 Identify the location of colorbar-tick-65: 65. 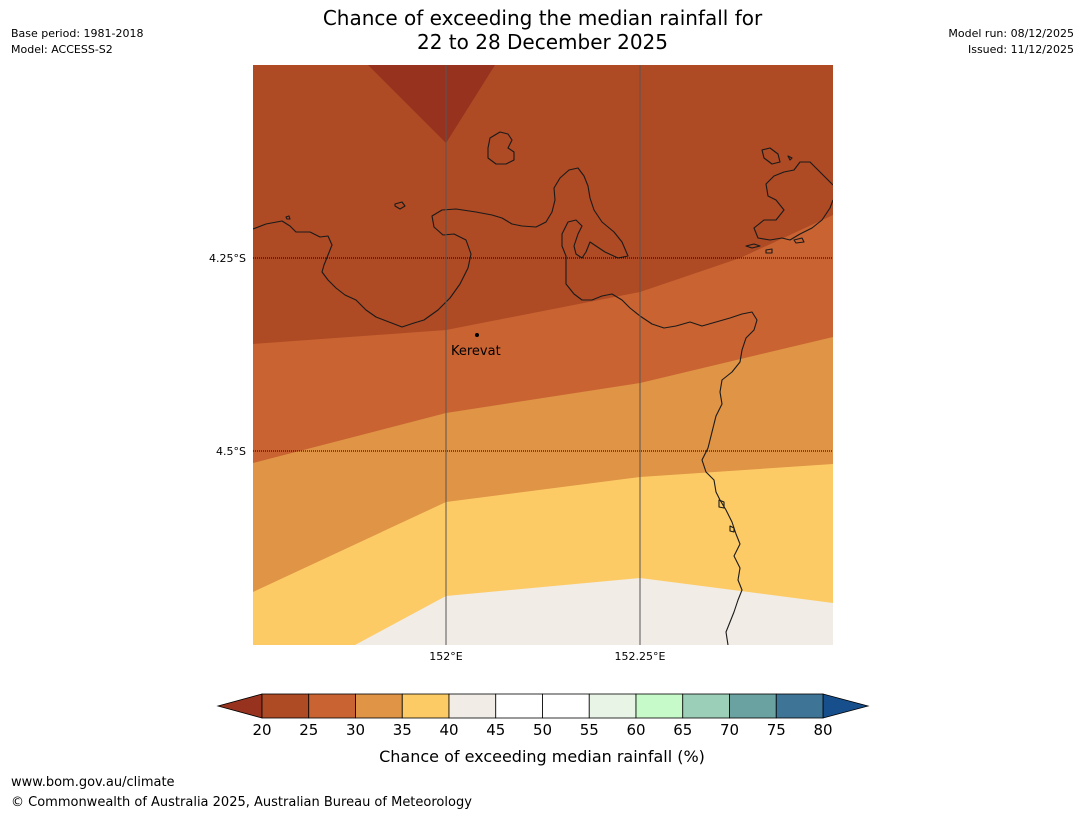
(682, 730).